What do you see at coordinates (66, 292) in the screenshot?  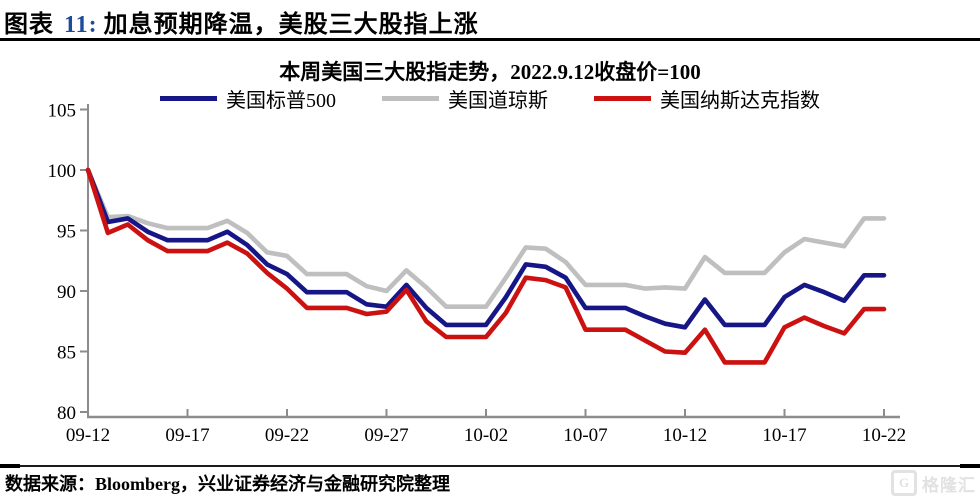 I see `y-tick-label: 90` at bounding box center [66, 292].